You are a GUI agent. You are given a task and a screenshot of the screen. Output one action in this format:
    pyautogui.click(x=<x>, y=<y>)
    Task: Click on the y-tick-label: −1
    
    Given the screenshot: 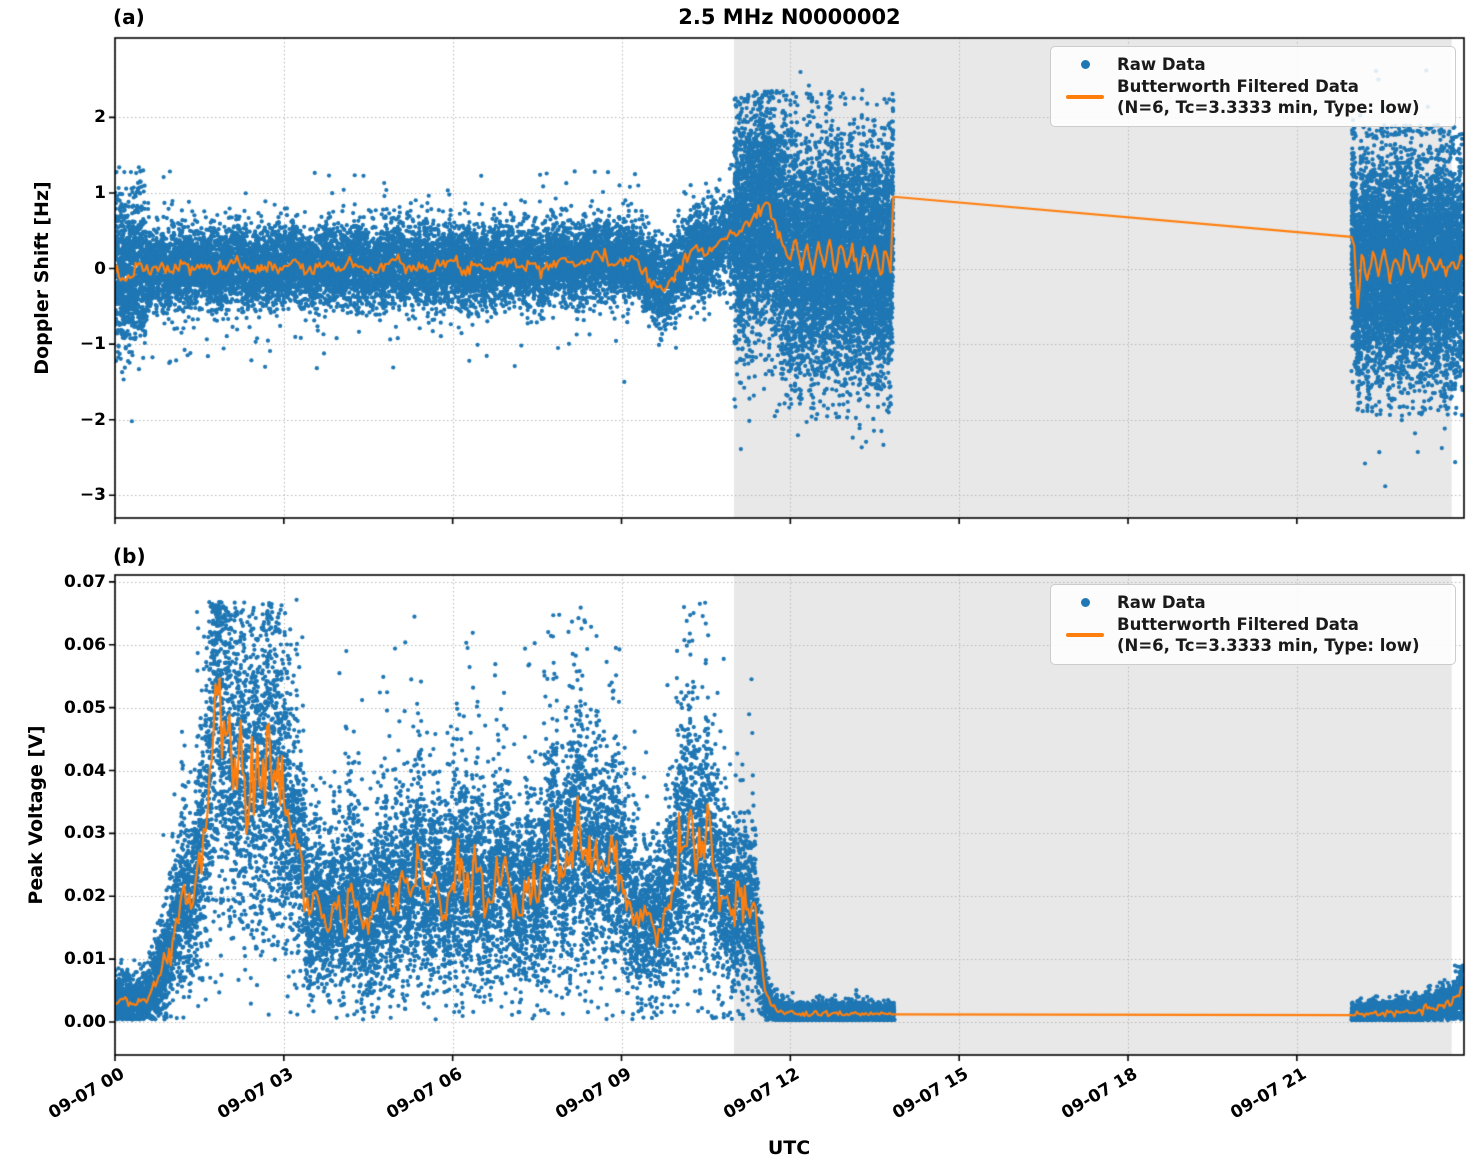 What is the action you would take?
    pyautogui.click(x=92, y=344)
    